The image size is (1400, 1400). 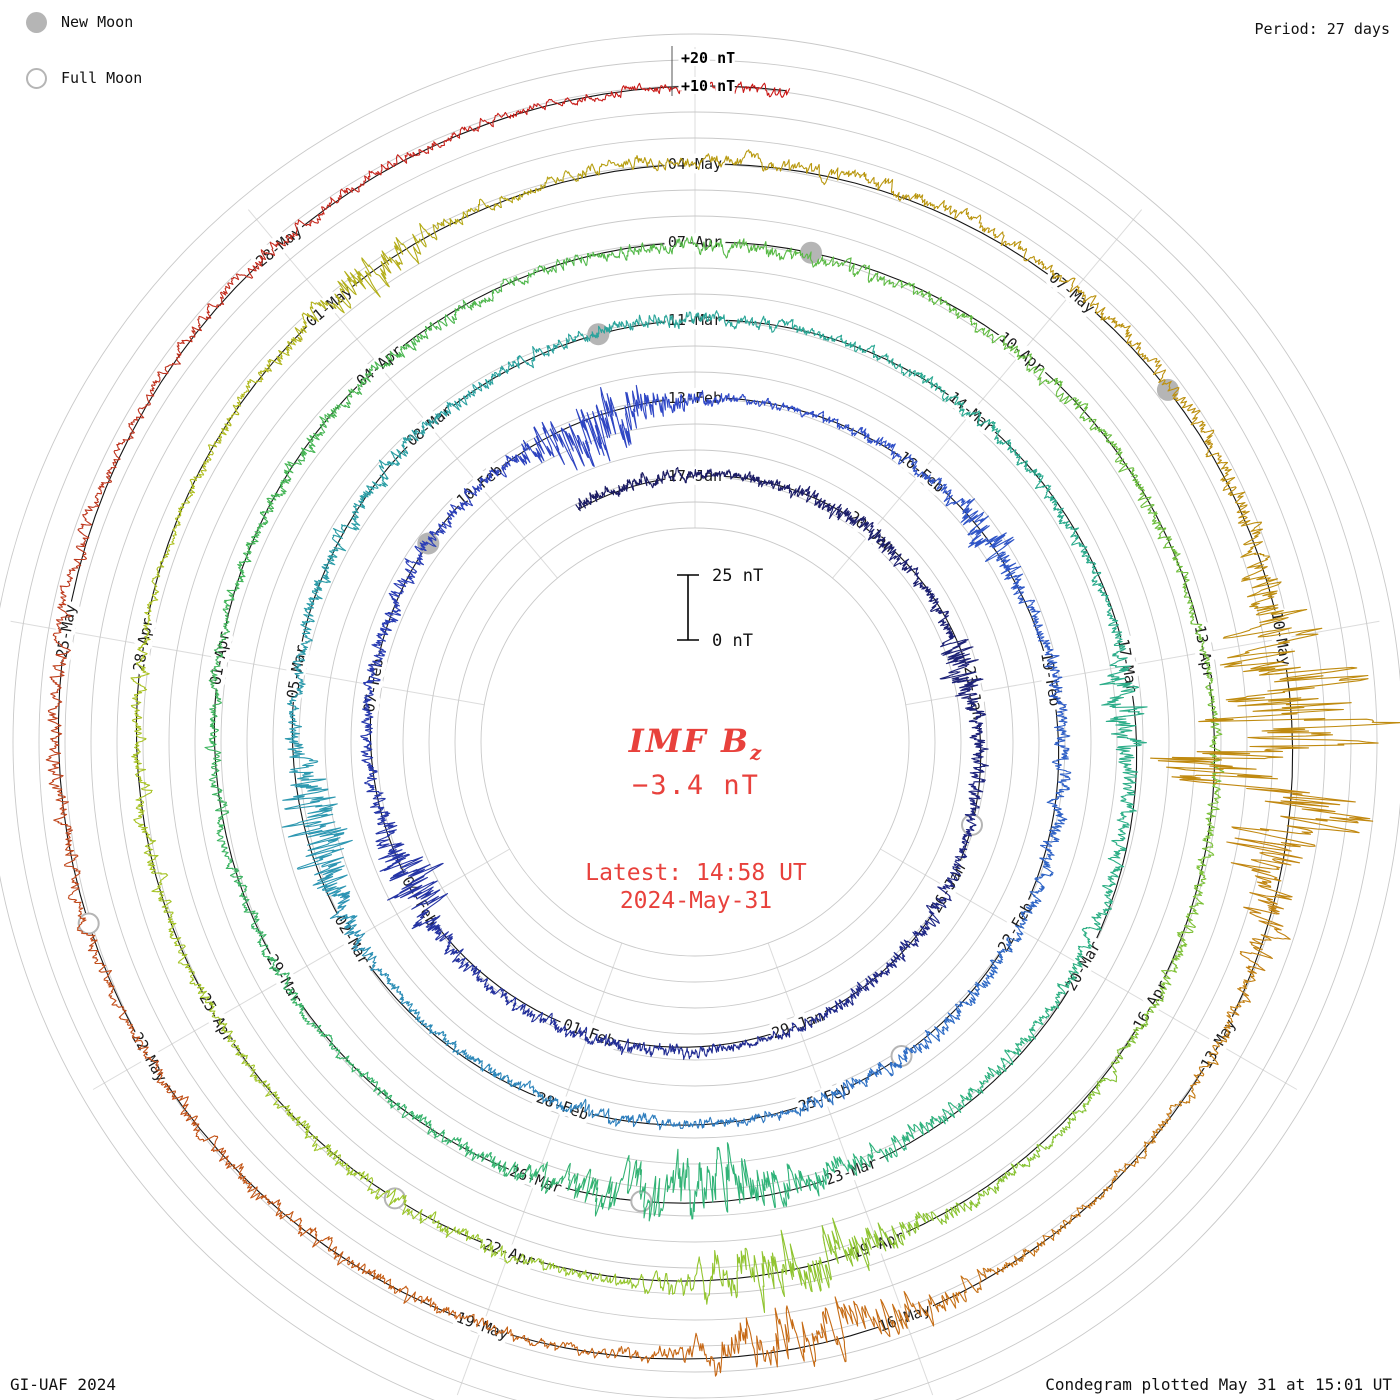 What do you see at coordinates (696, 873) in the screenshot?
I see `latest-time-label: Latest: 14:58 UT` at bounding box center [696, 873].